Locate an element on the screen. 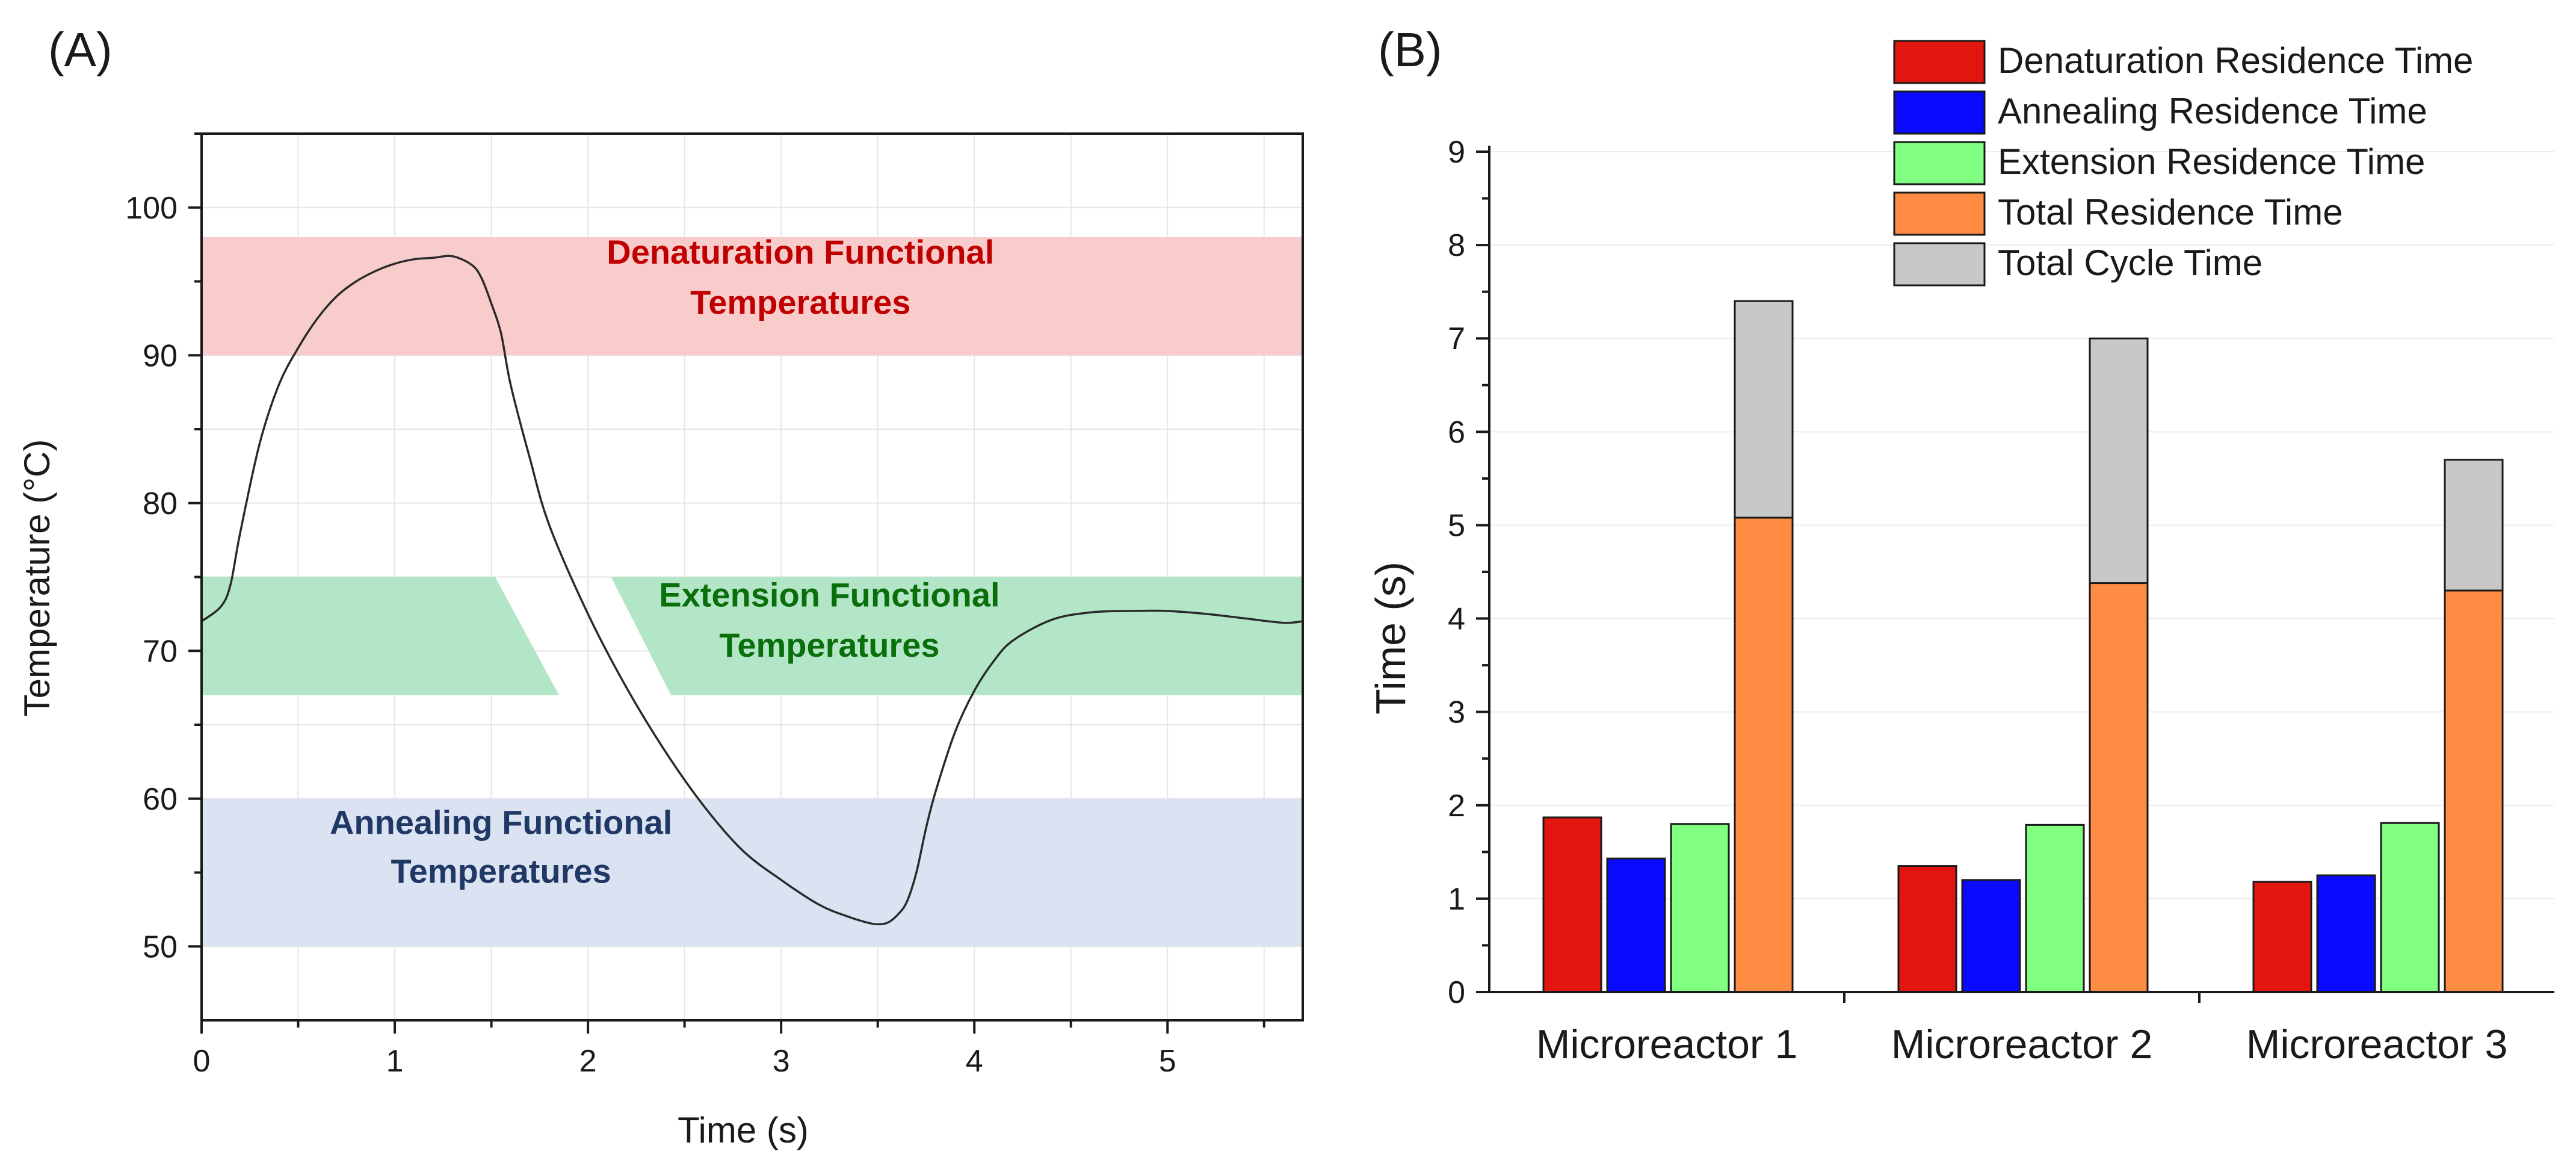 This screenshot has width=2576, height=1169. legend-entry: Denaturation Residence Time is located at coordinates (2235, 60).